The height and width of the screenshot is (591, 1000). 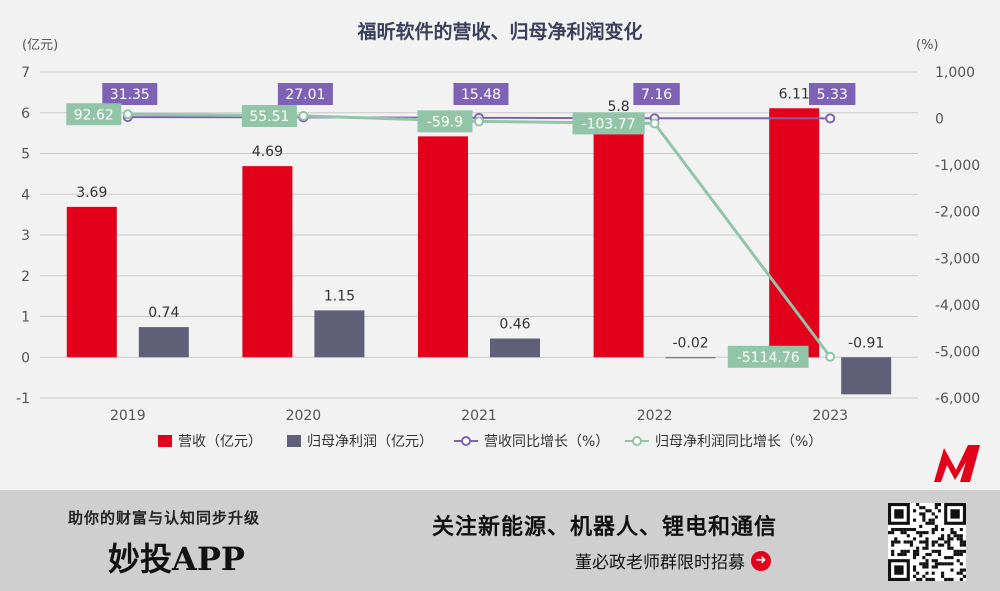 I want to click on arrow-right-icon: ➜, so click(x=761, y=560).